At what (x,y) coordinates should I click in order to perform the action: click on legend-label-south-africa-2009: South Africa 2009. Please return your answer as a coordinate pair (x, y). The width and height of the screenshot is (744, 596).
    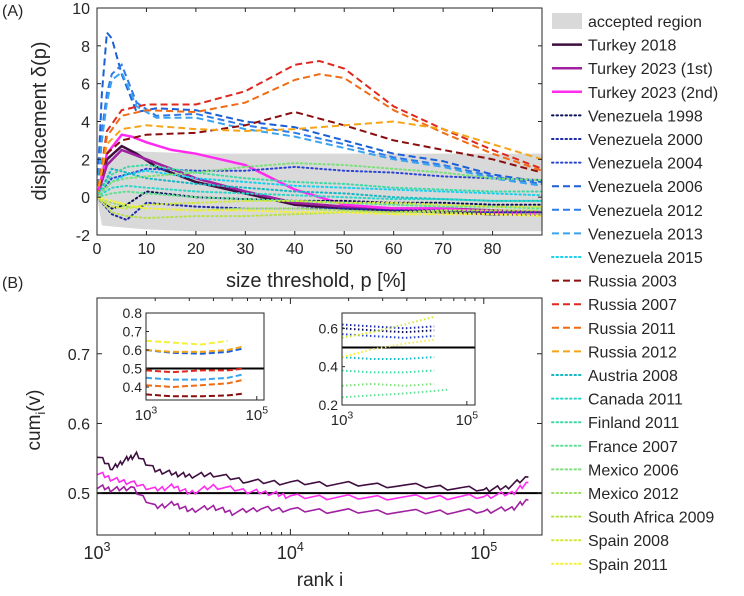
    Looking at the image, I should click on (651, 518).